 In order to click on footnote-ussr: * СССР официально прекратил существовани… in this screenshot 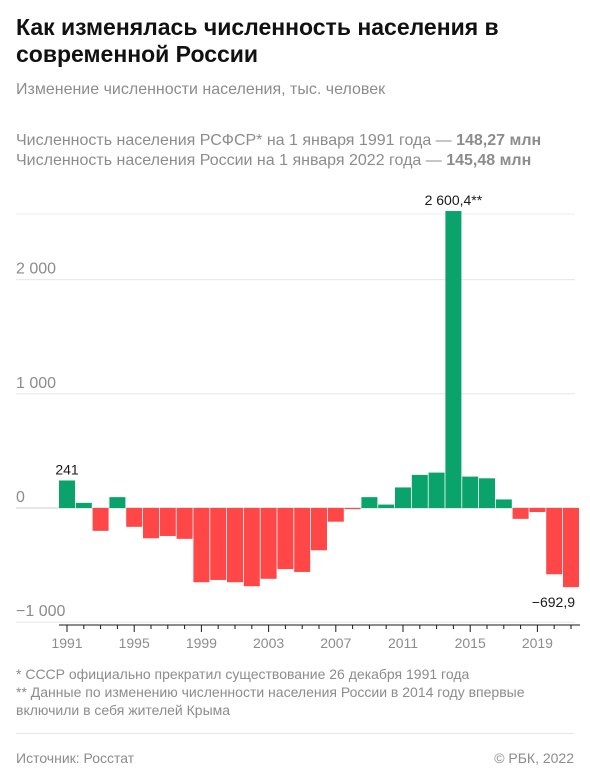, I will do `click(243, 674)`.